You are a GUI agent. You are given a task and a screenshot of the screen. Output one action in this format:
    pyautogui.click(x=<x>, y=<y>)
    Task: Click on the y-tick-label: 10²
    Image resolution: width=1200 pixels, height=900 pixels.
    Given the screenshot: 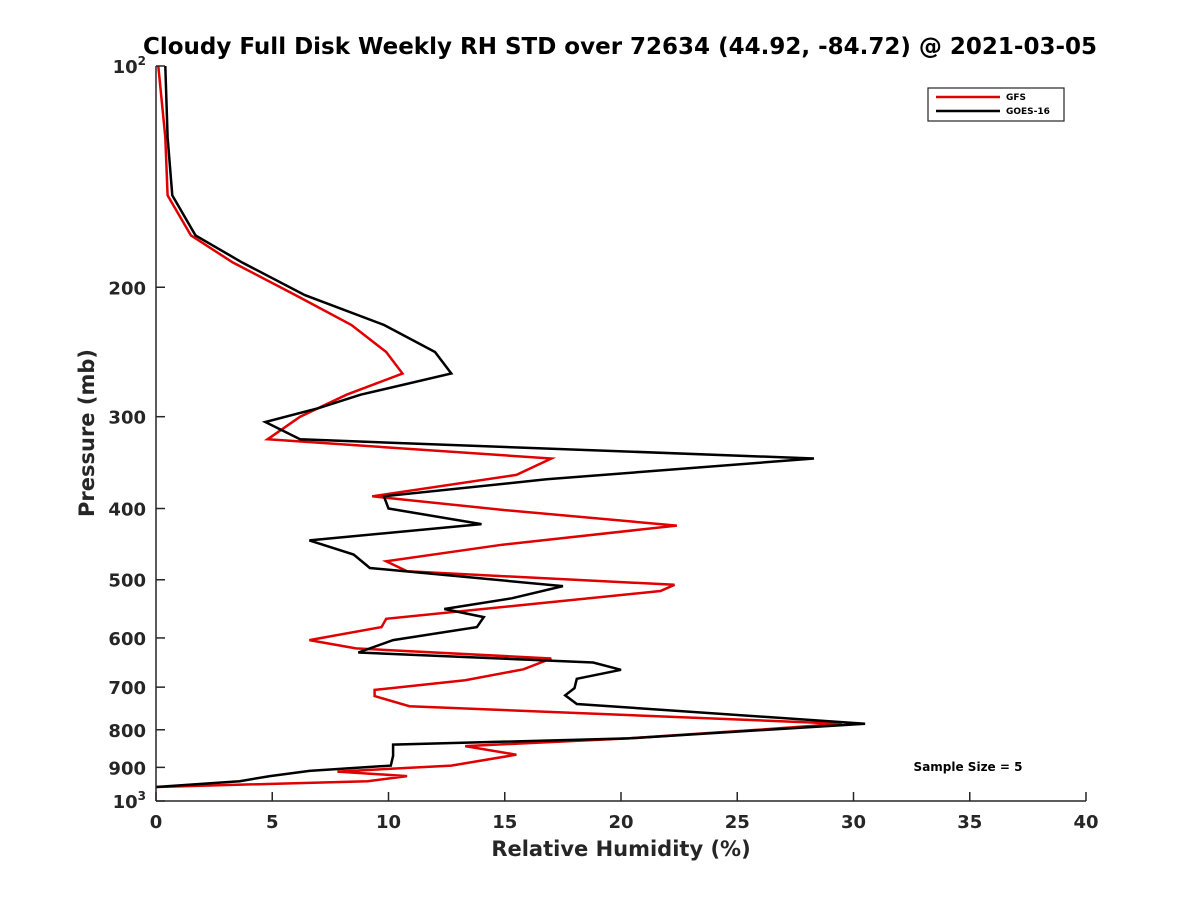 What is the action you would take?
    pyautogui.click(x=129, y=66)
    